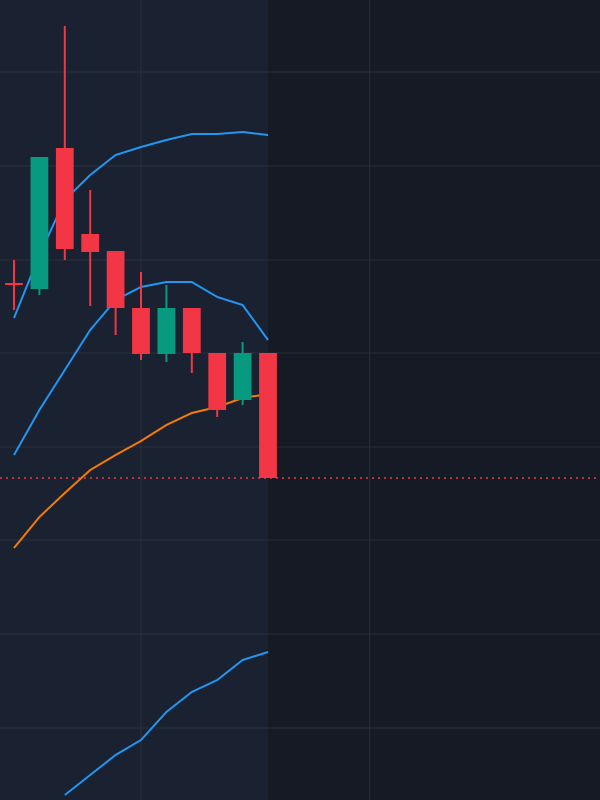 This screenshot has width=600, height=800. What do you see at coordinates (166, 723) in the screenshot?
I see `indicator-line` at bounding box center [166, 723].